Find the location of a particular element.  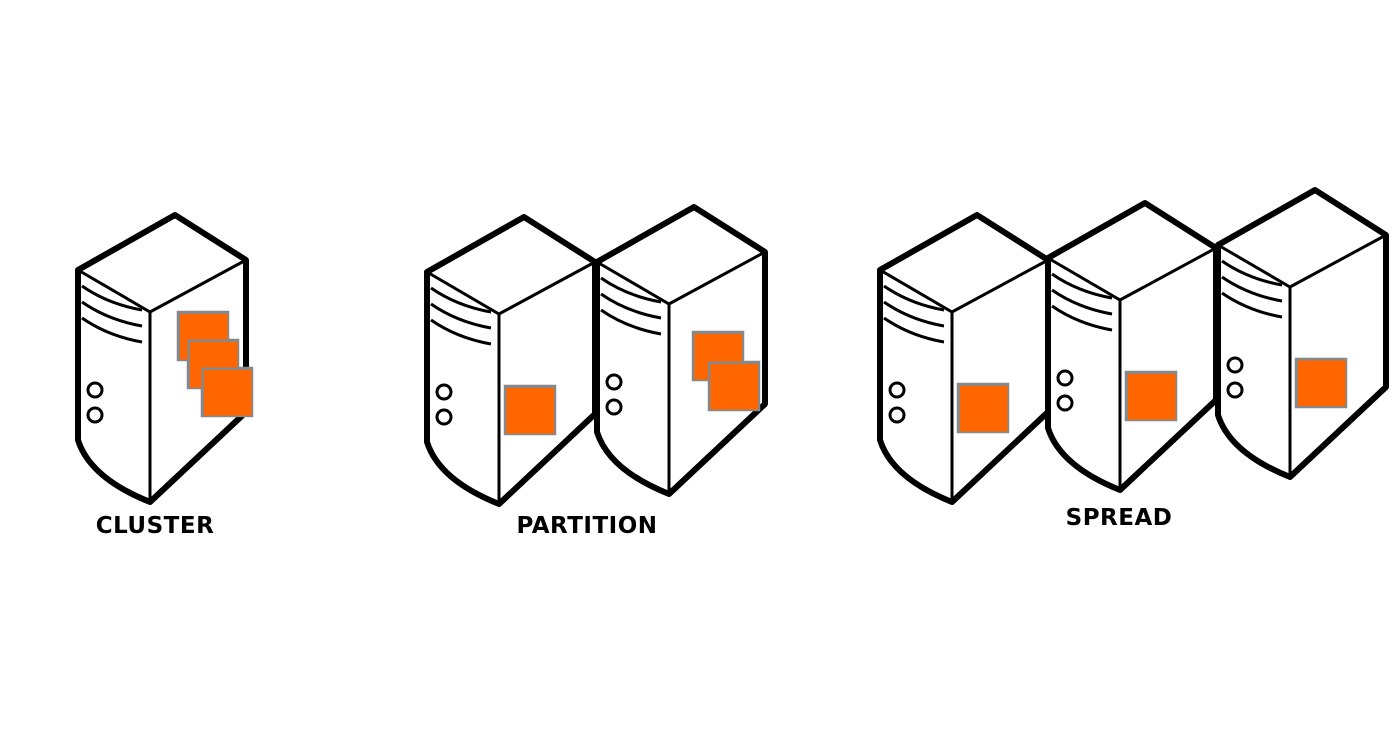

partition-label: PARTITION is located at coordinates (587, 526).